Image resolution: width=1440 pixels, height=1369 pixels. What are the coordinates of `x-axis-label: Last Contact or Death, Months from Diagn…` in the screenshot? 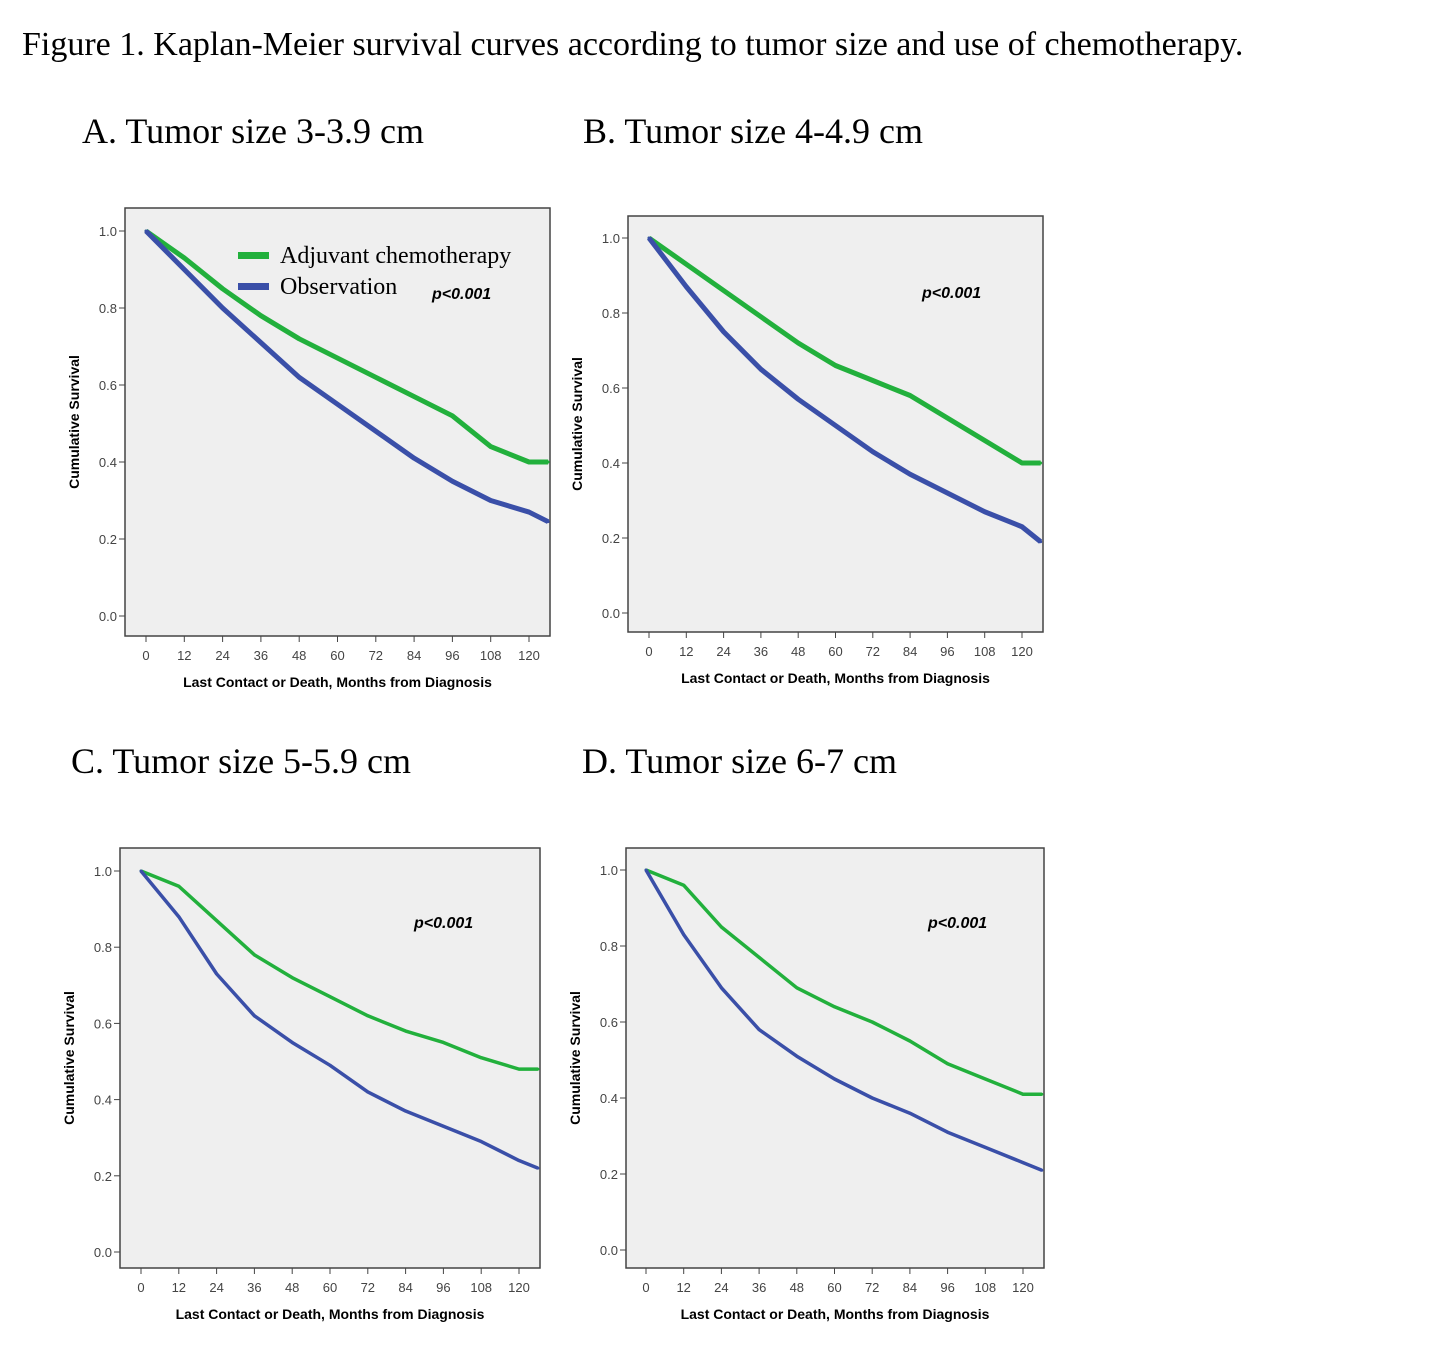 It's located at (835, 1314).